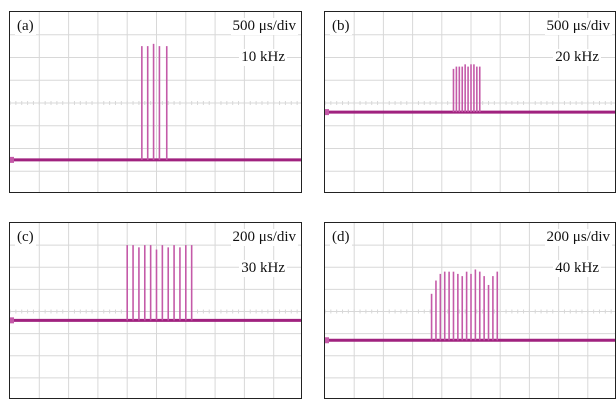 This screenshot has height=399, width=616. Describe the element at coordinates (578, 237) in the screenshot. I see `timebase-label-d: 200 μs/div` at that location.